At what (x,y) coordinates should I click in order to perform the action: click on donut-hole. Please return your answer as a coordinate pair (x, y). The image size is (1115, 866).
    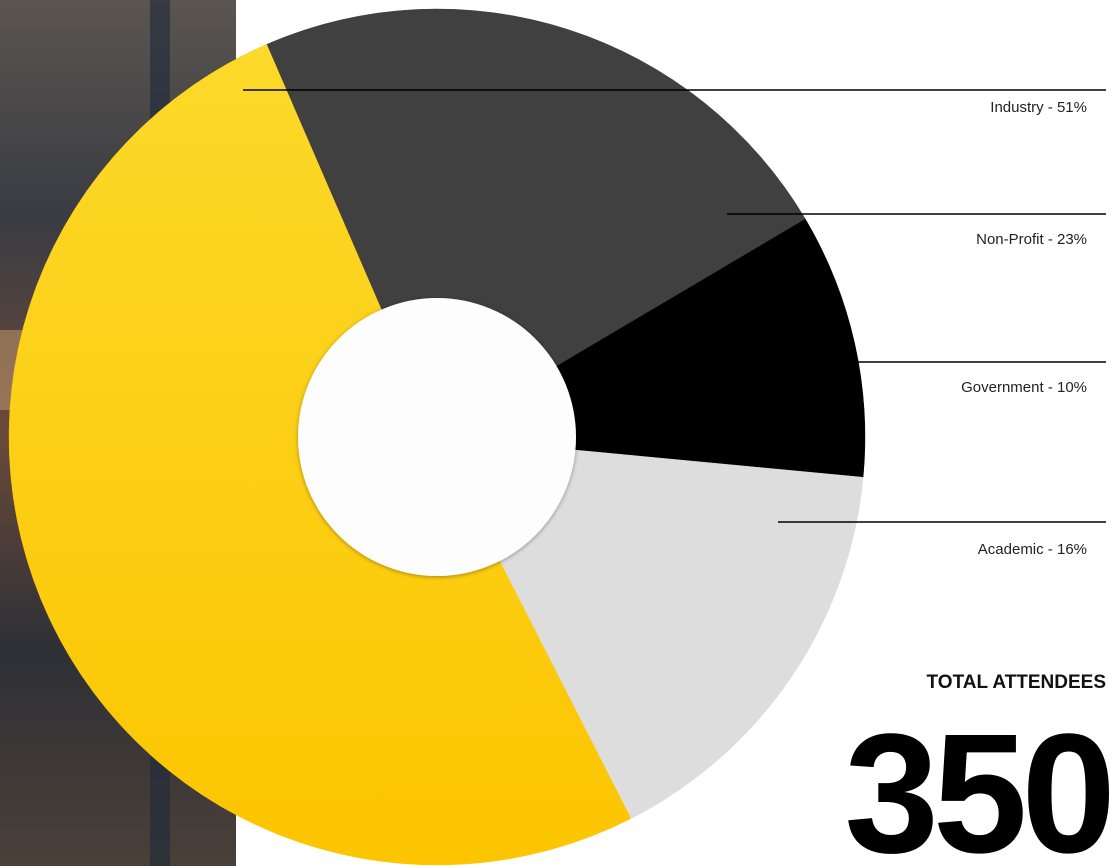
    Looking at the image, I should click on (437, 437).